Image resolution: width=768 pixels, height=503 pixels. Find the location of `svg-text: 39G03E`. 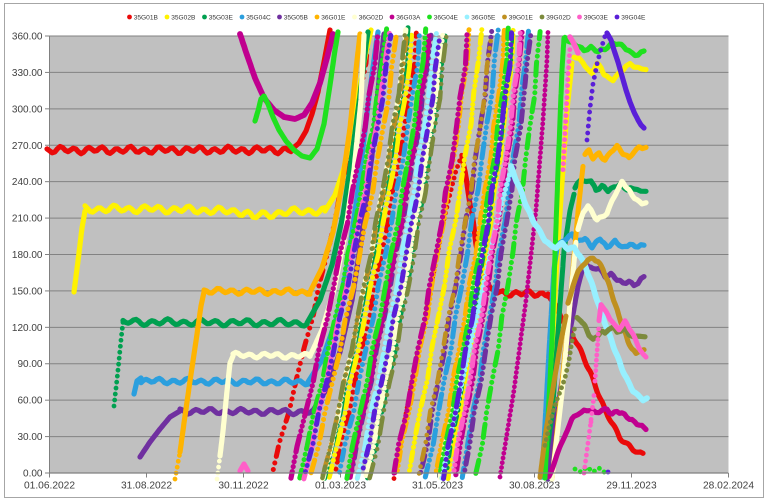

svg-text: 39G03E is located at coordinates (596, 17).